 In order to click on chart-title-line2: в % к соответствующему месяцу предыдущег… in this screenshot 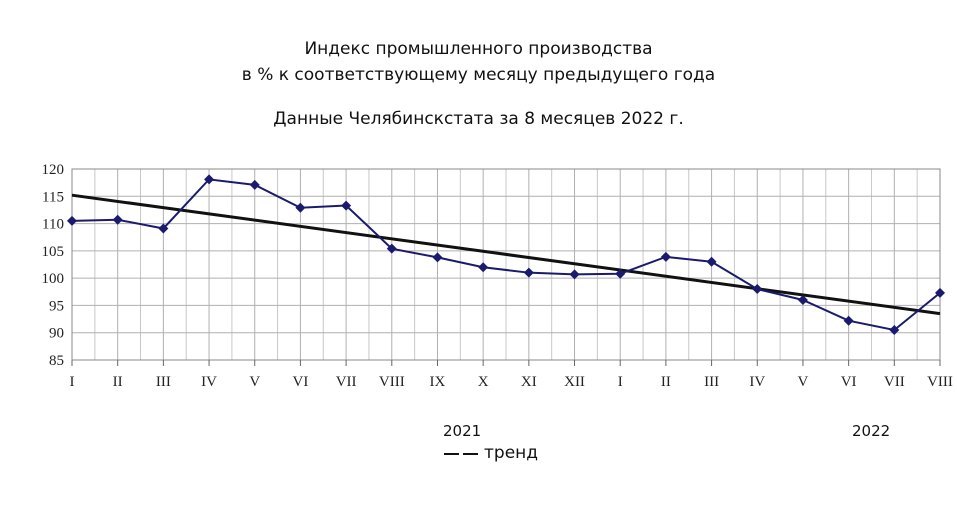, I will do `click(478, 75)`.